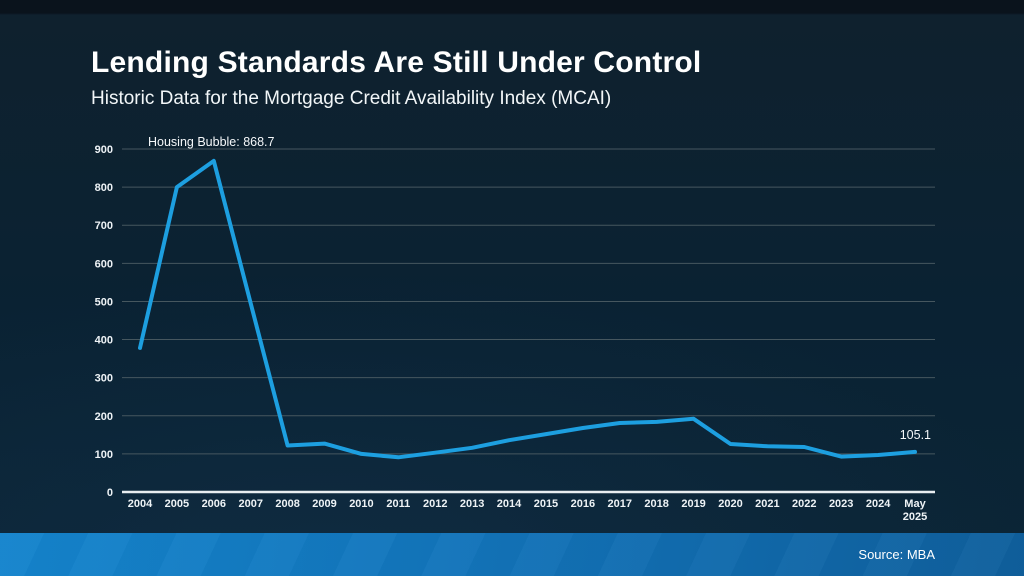 Image resolution: width=1024 pixels, height=576 pixels. I want to click on y-axis-tick-label: 700, so click(104, 226).